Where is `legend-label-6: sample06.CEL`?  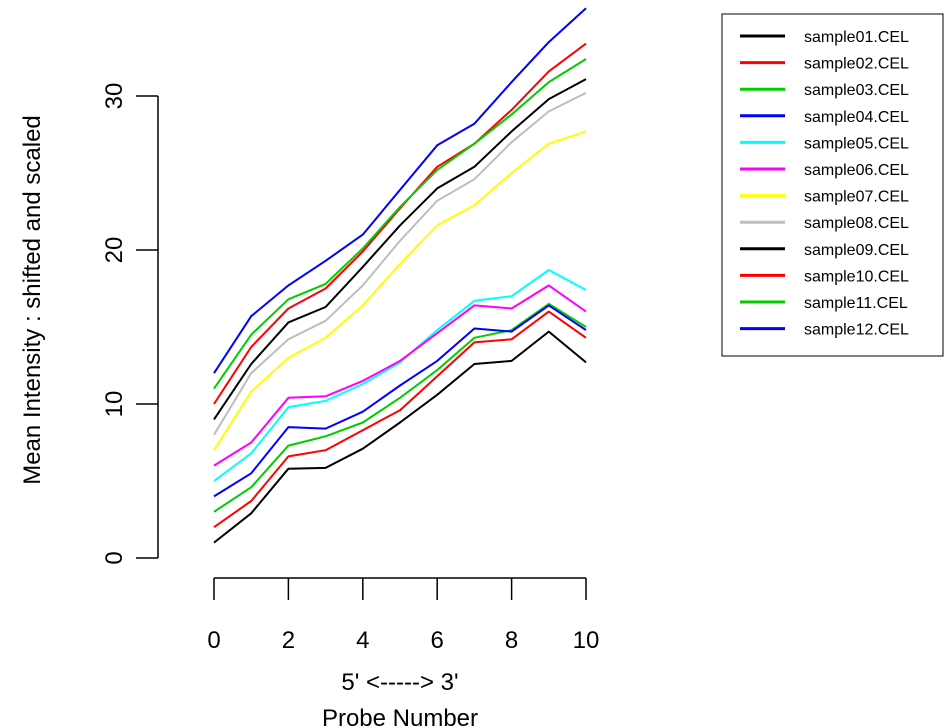 legend-label-6: sample06.CEL is located at coordinates (856, 170).